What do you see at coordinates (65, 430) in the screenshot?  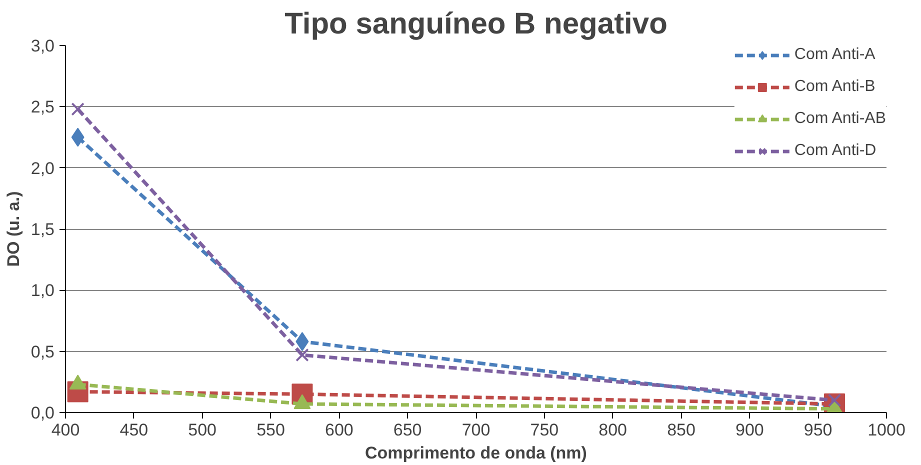 I see `x-tick-label: 400` at bounding box center [65, 430].